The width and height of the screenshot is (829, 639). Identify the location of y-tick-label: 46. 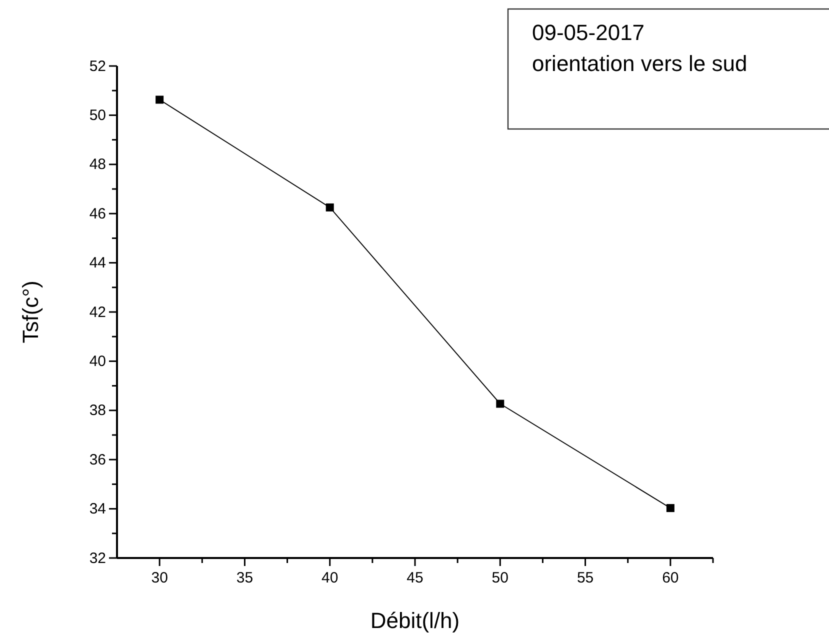
(97, 213).